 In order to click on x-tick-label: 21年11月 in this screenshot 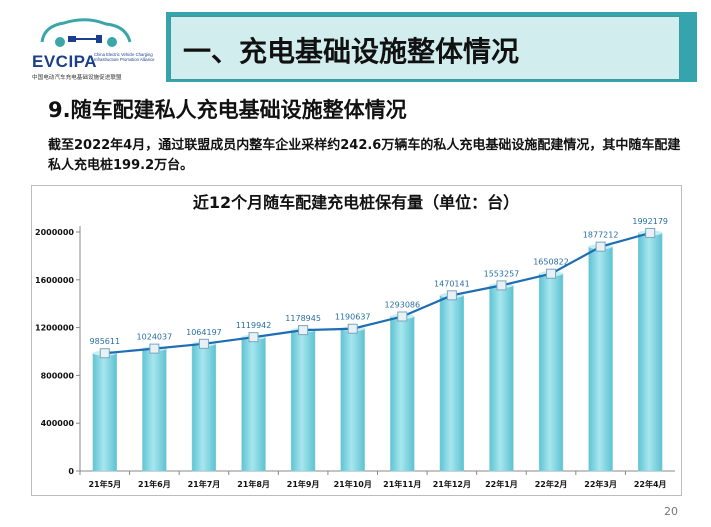, I will do `click(402, 484)`.